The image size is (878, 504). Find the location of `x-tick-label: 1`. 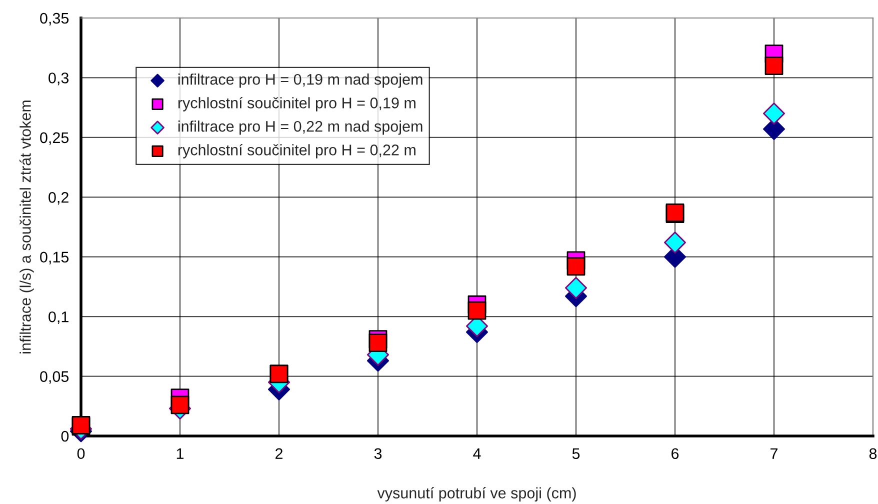

x-tick-label: 1 is located at coordinates (180, 453).